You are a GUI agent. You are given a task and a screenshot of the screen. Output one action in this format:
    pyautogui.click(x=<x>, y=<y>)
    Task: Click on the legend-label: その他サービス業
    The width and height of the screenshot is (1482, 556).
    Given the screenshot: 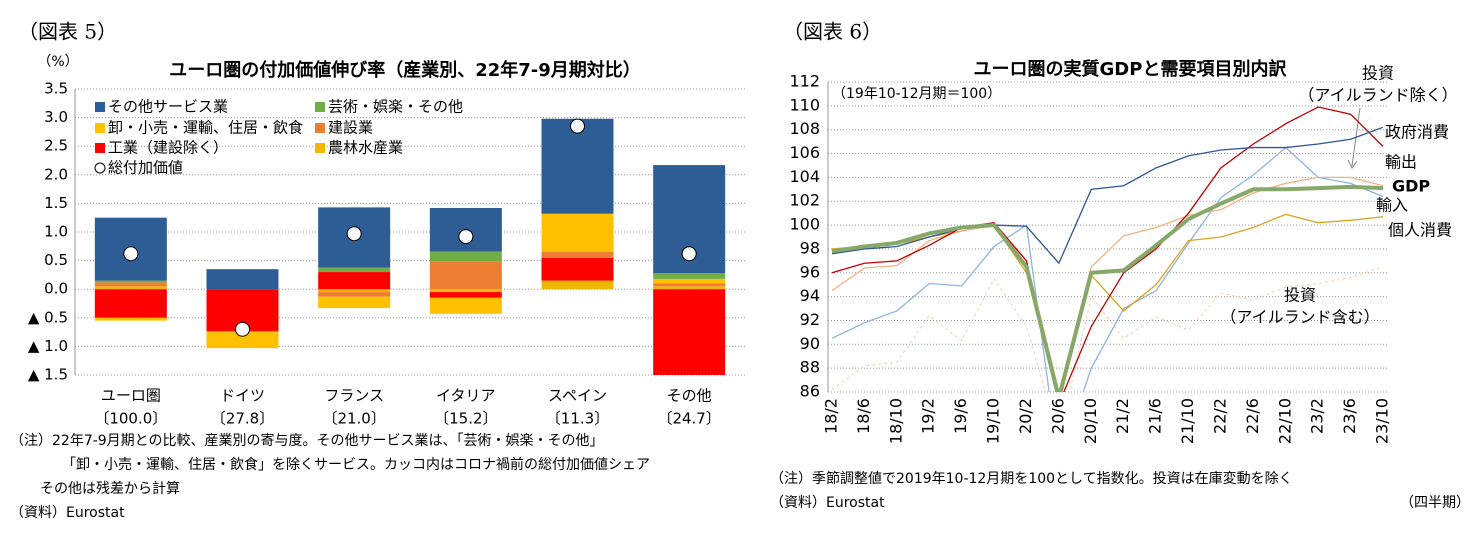 What is the action you would take?
    pyautogui.click(x=168, y=107)
    